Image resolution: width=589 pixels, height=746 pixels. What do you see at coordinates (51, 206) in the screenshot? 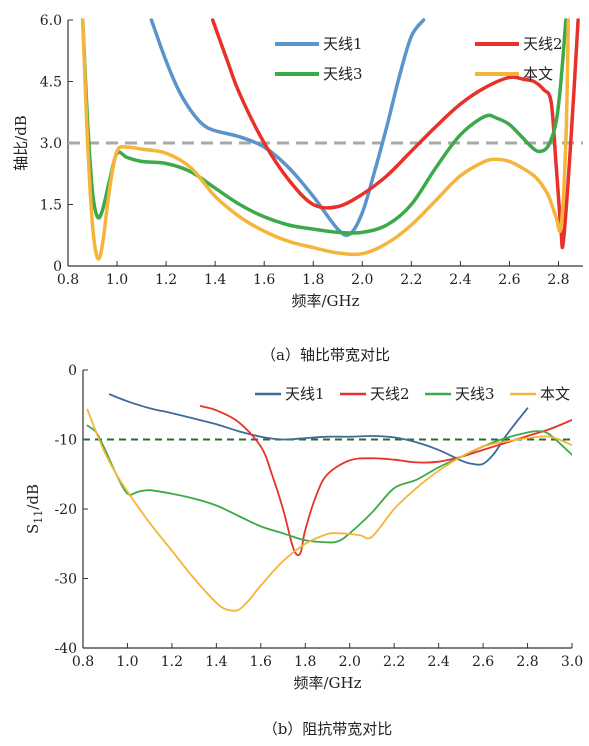
I see `y-tick-label: 1.5` at bounding box center [51, 206].